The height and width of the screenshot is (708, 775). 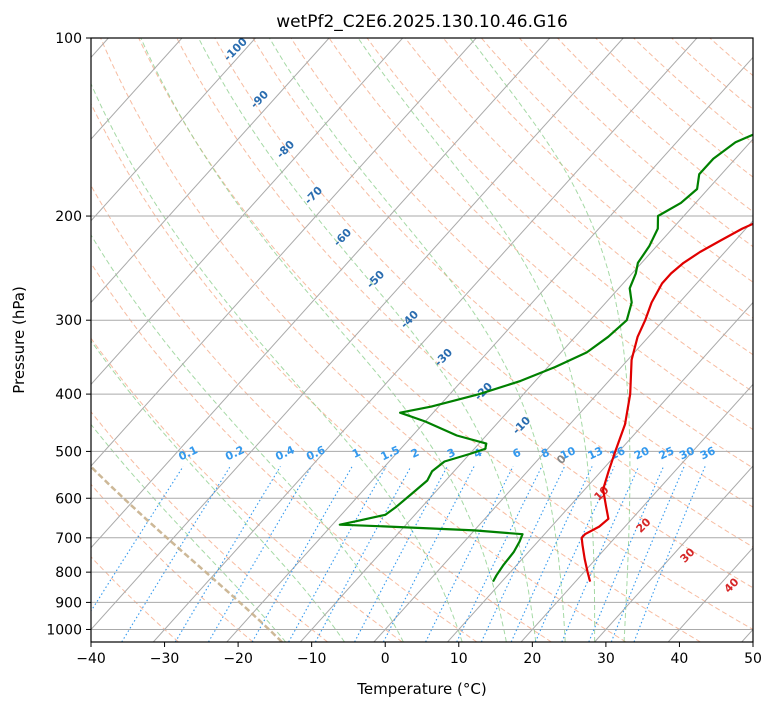 What do you see at coordinates (422, 22) in the screenshot?
I see `chart-title: wetPf2_C2E6.2025.130.10.46.G16` at bounding box center [422, 22].